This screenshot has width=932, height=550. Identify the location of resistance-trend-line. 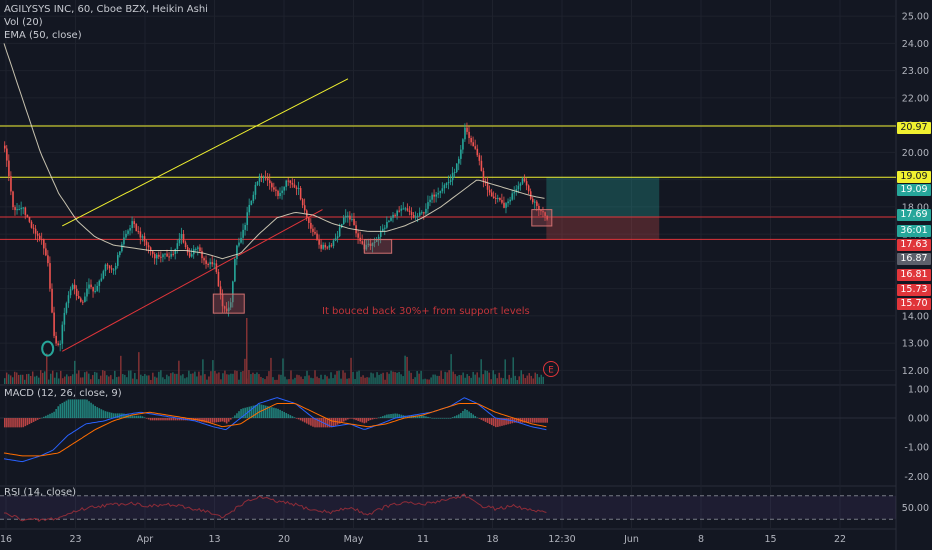
(205, 152).